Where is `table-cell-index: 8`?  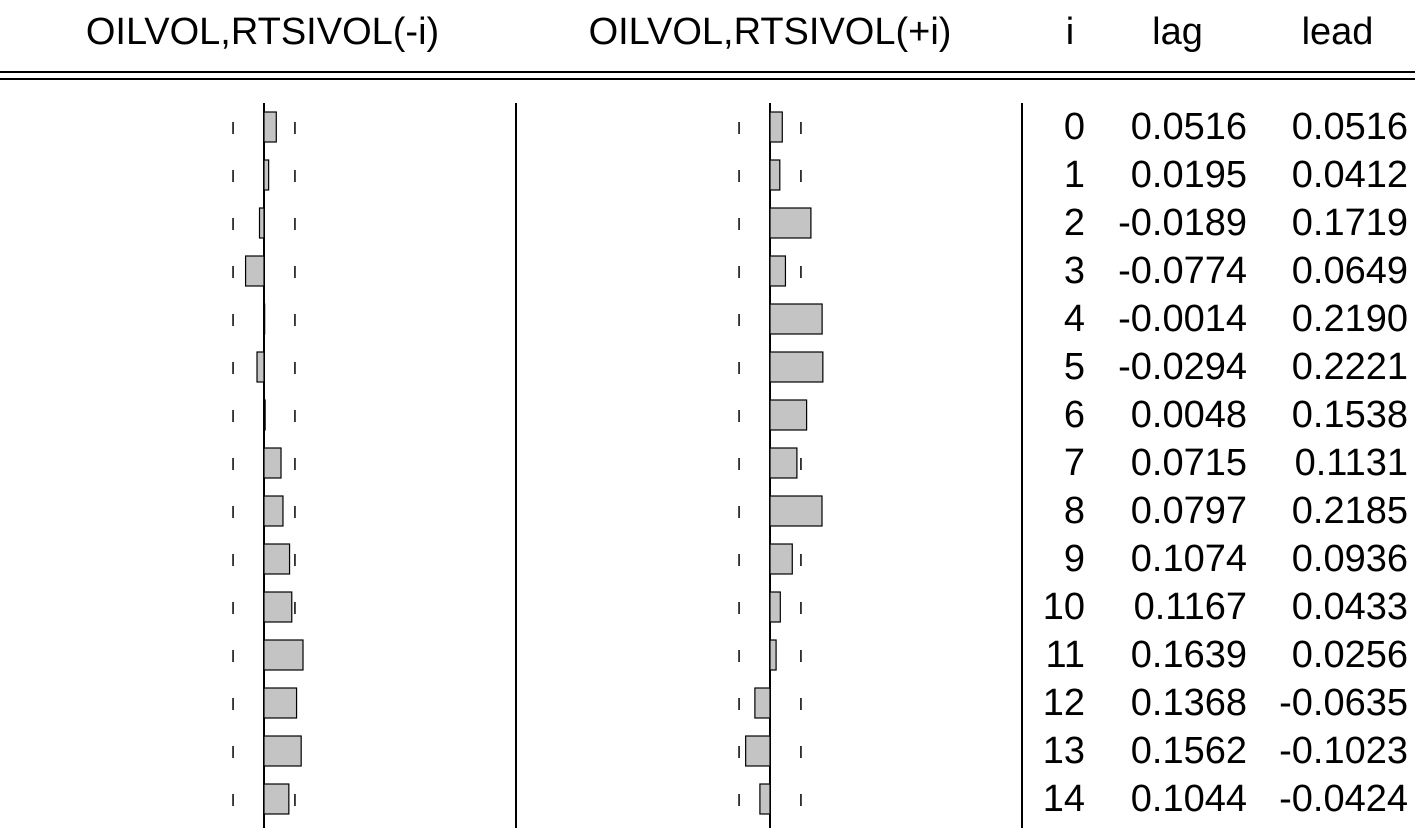
table-cell-index: 8 is located at coordinates (1074, 511).